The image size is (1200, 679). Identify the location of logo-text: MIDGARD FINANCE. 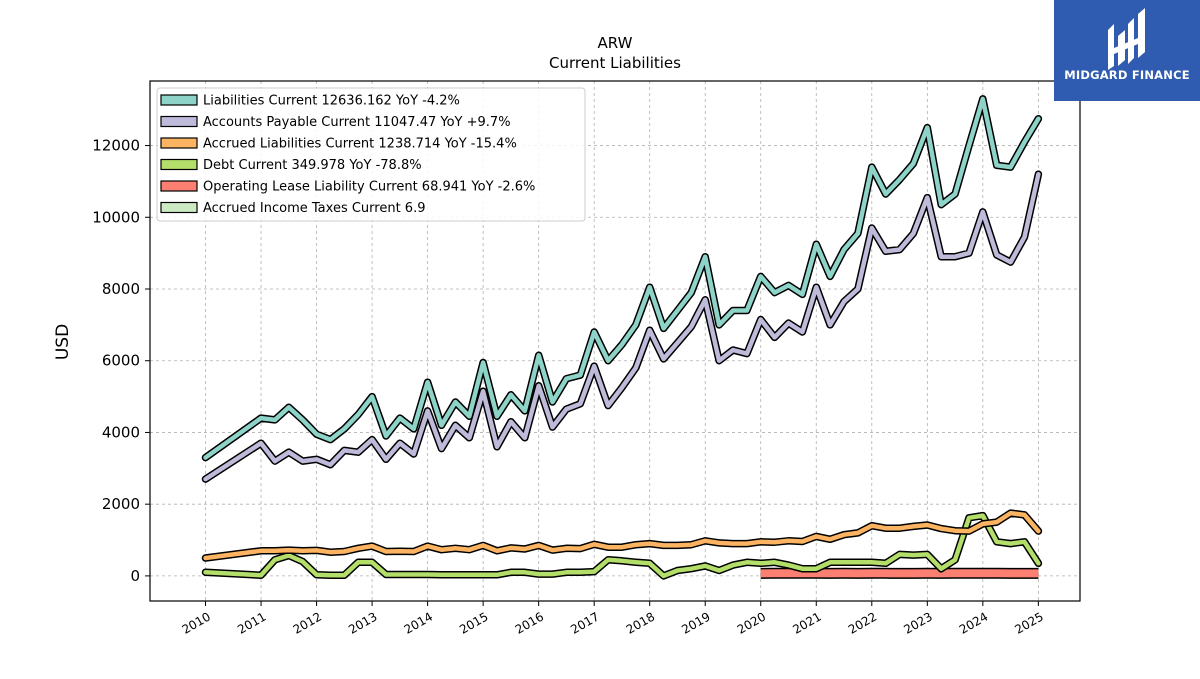
(1127, 75).